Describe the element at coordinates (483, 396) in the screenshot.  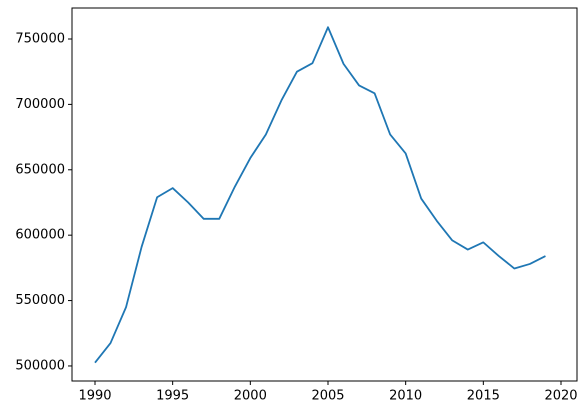
I see `x-tick-label: 2015` at that location.